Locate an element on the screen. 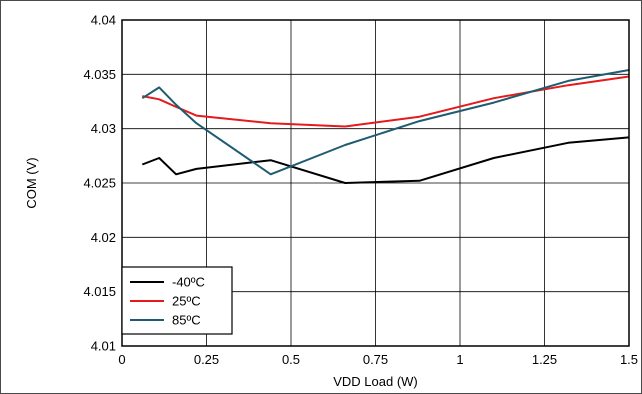 The height and width of the screenshot is (394, 642). x-tick-label: 1.5 is located at coordinates (629, 359).